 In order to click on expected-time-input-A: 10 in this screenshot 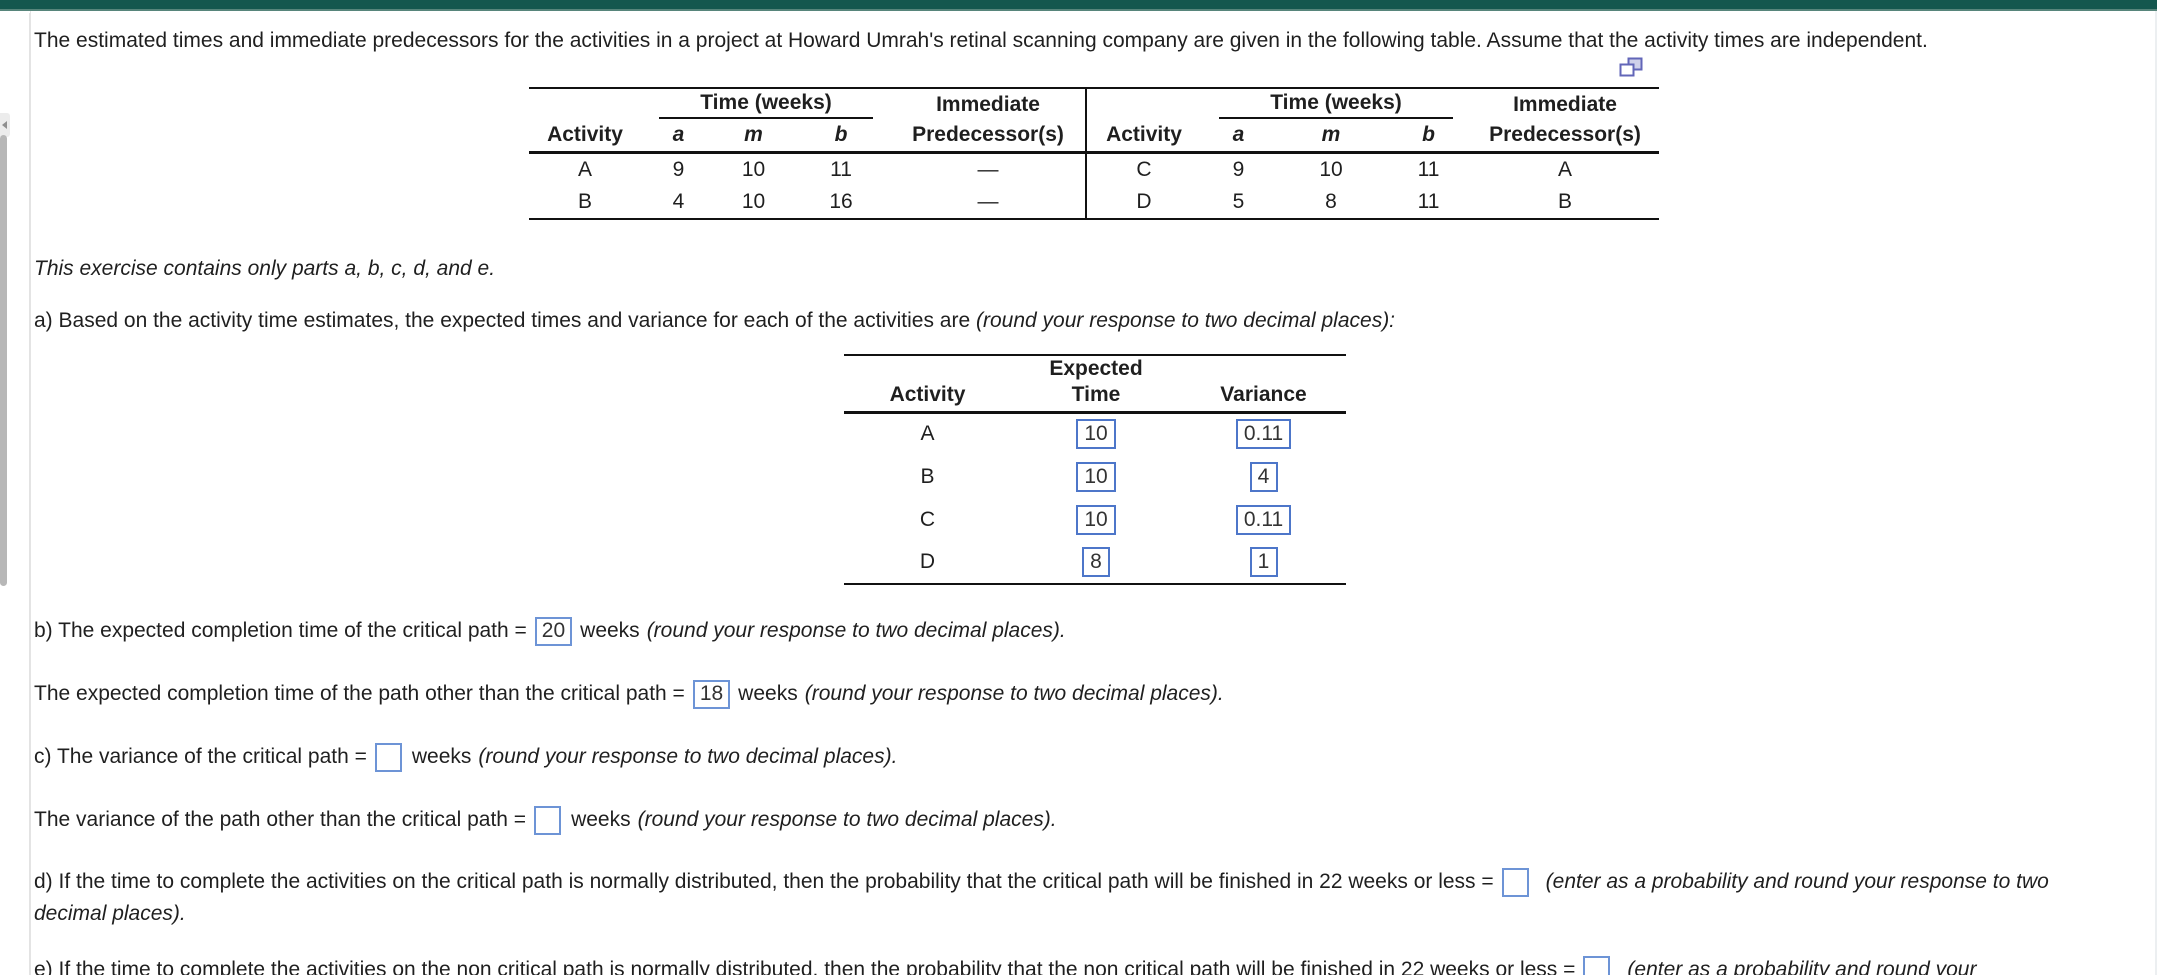, I will do `click(1096, 434)`.